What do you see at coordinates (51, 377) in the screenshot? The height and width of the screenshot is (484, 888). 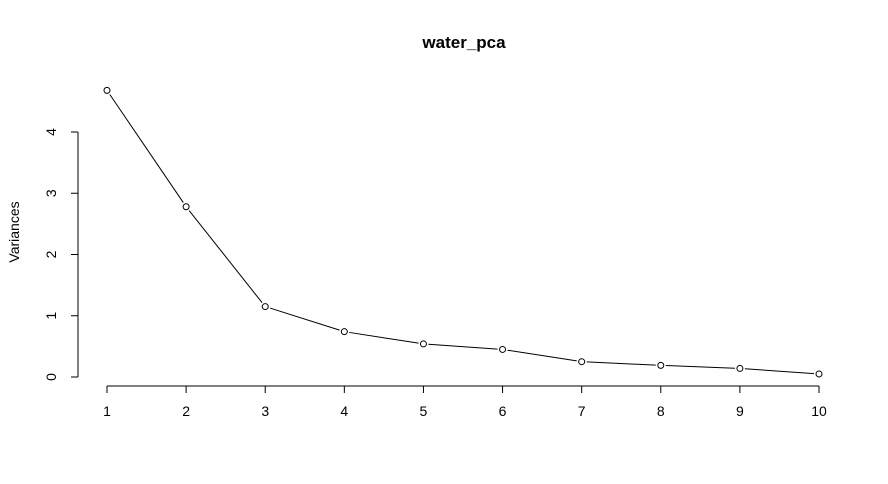 I see `y-tick-label: 0` at bounding box center [51, 377].